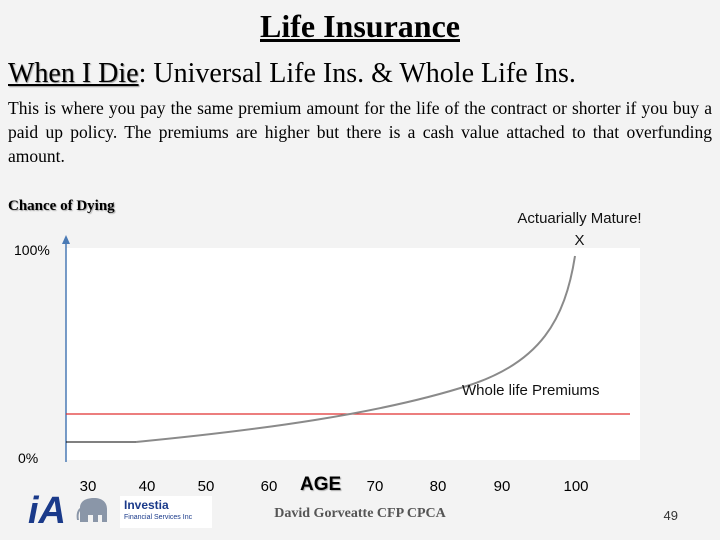  Describe the element at coordinates (357, 73) in the screenshot. I see `subtitle-rest: : Universal Life Ins. & Whole Life Ins.` at that location.